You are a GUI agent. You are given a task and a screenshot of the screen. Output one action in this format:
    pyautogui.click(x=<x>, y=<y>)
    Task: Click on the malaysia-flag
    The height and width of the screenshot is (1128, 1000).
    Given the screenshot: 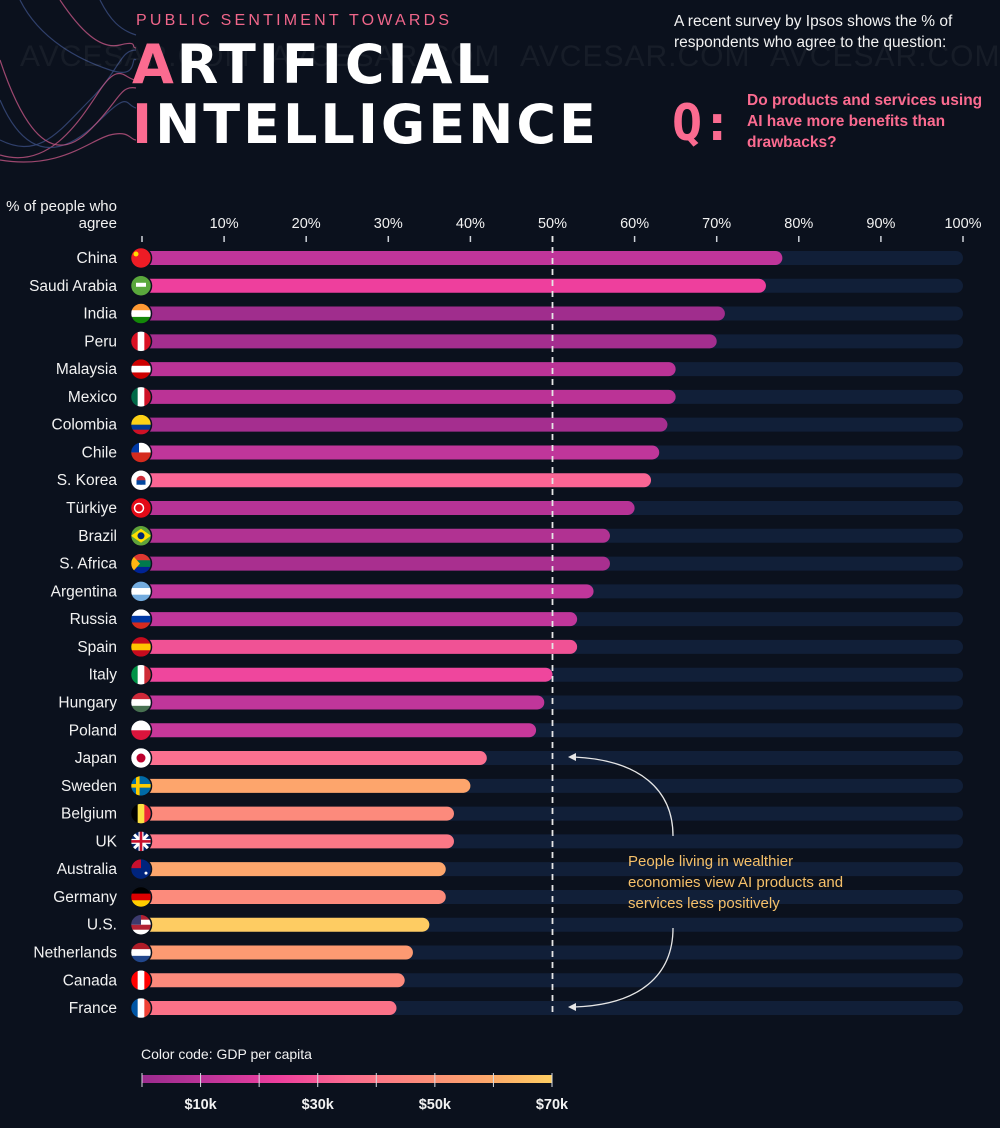 What is the action you would take?
    pyautogui.click(x=141, y=369)
    